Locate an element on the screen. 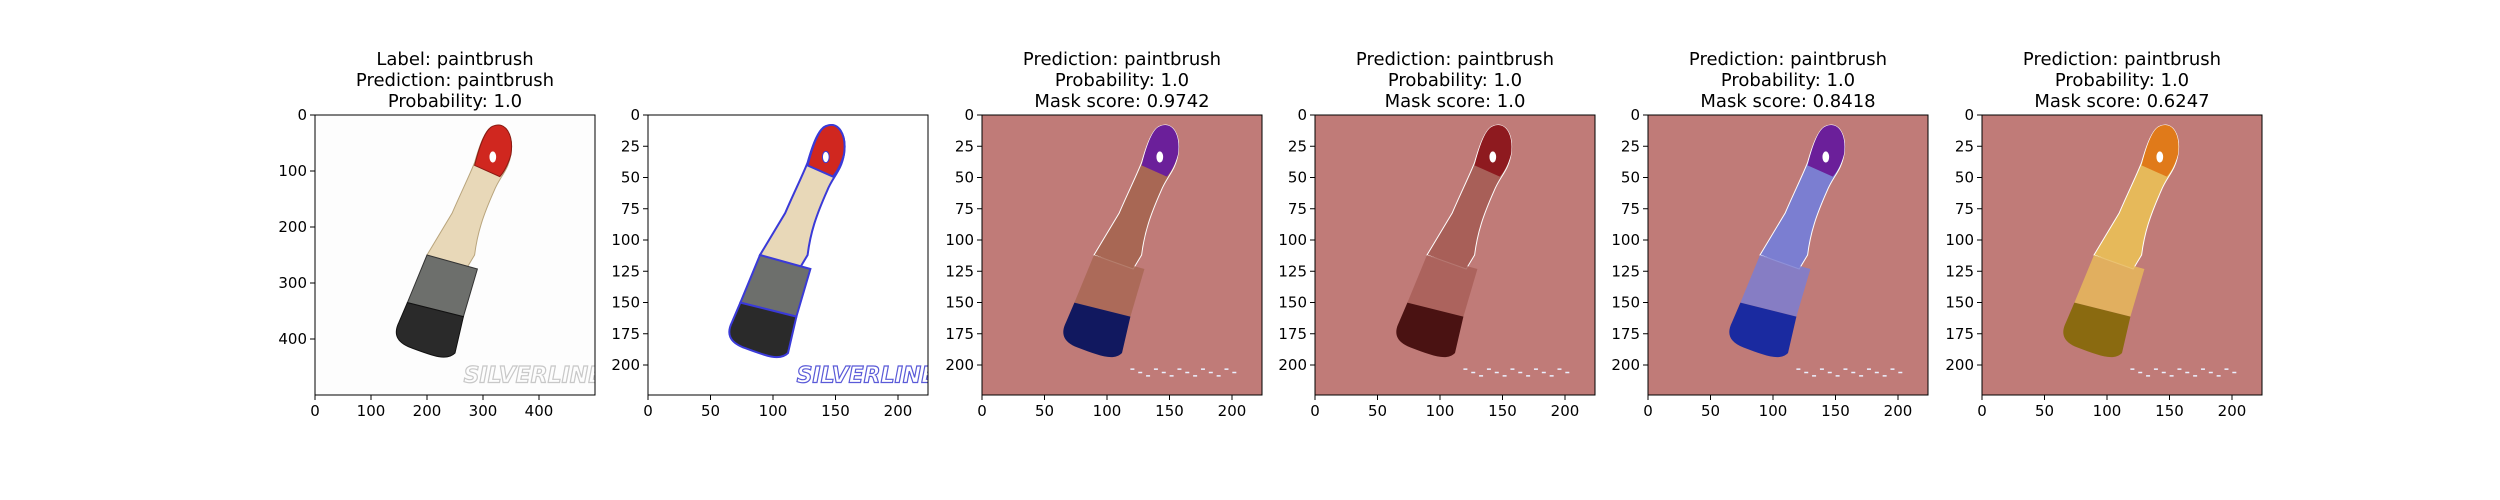 Image resolution: width=2500 pixels, height=500 pixels. panel-image: SILVERLINE is located at coordinates (788, 255).